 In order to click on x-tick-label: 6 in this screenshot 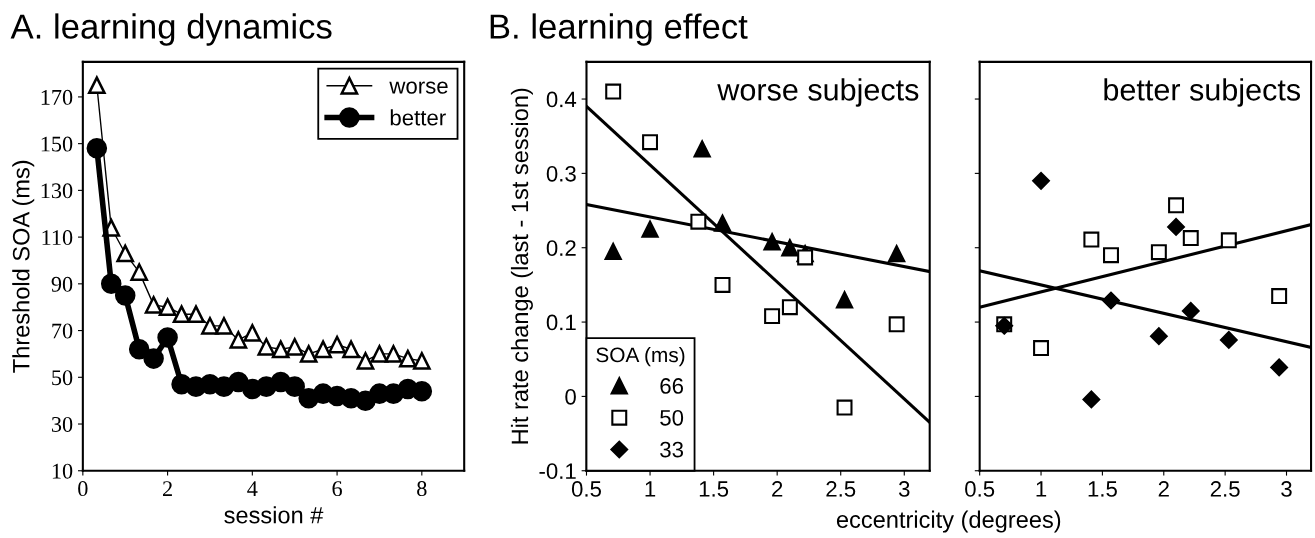, I will do `click(337, 489)`.